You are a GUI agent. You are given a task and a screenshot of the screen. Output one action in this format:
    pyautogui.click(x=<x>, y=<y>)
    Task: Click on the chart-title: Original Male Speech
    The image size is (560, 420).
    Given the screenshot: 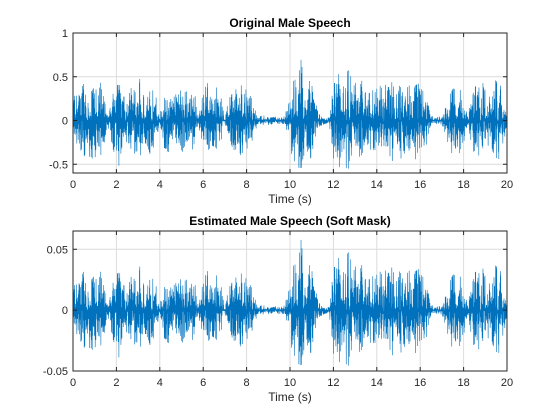 What is the action you would take?
    pyautogui.click(x=289, y=23)
    